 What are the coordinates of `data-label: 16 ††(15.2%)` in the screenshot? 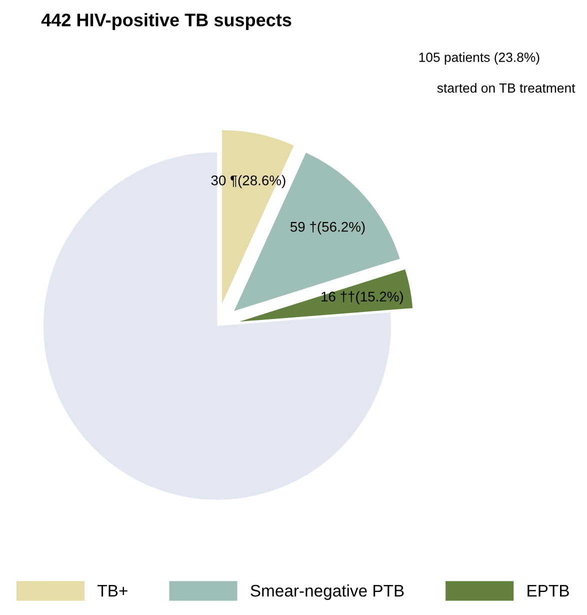 It's located at (363, 297).